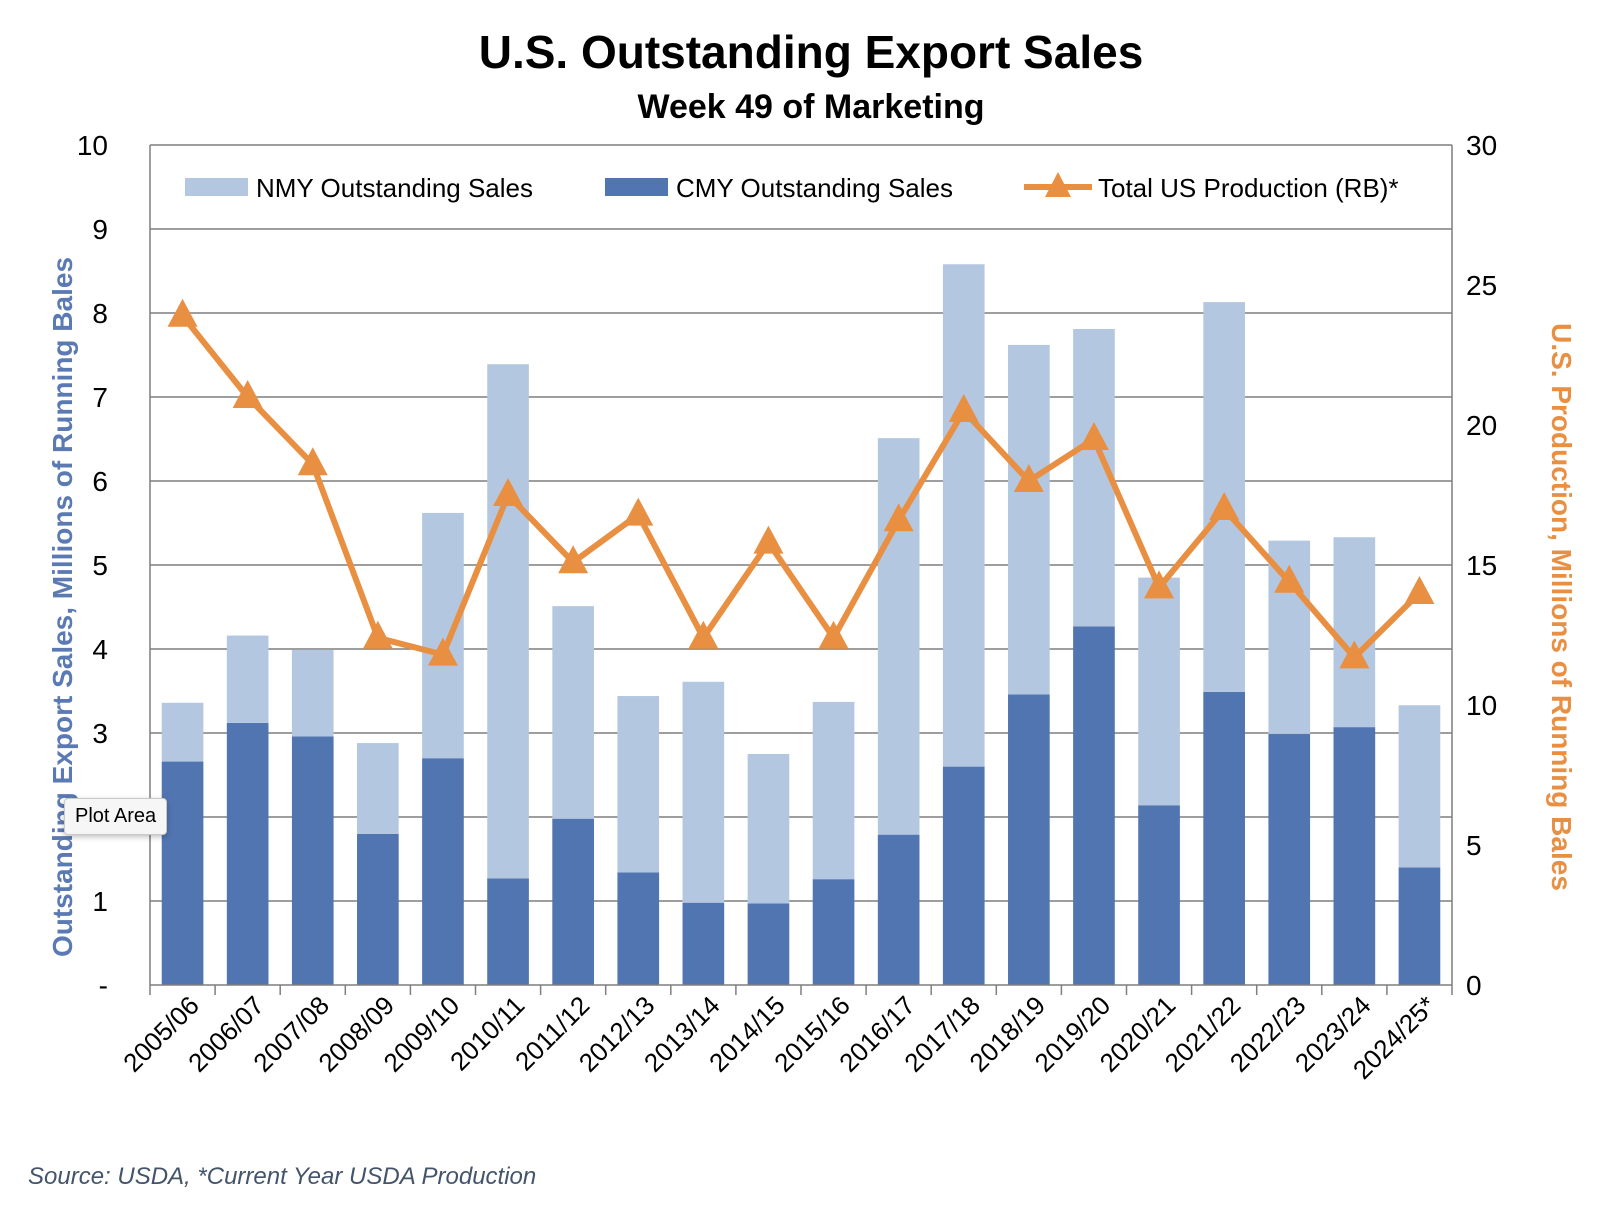  Describe the element at coordinates (1481, 705) in the screenshot. I see `y2-tick-label: 10` at that location.